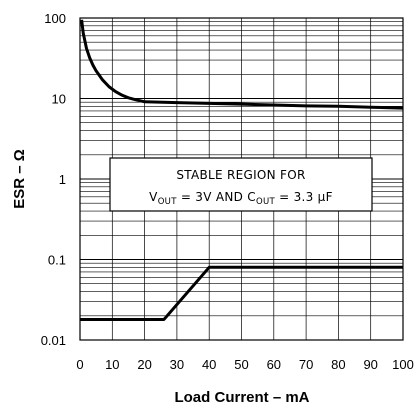  What do you see at coordinates (403, 364) in the screenshot?
I see `x-tick-label: 100` at bounding box center [403, 364].